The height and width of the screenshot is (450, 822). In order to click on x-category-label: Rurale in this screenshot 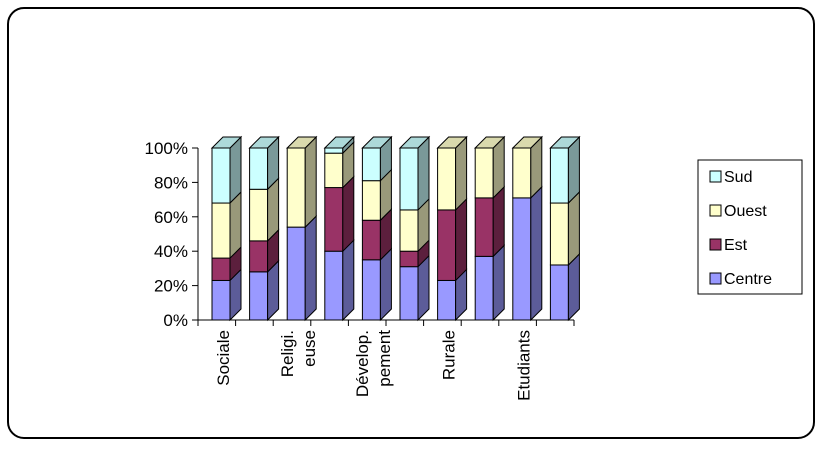, I will do `click(448, 355)`.